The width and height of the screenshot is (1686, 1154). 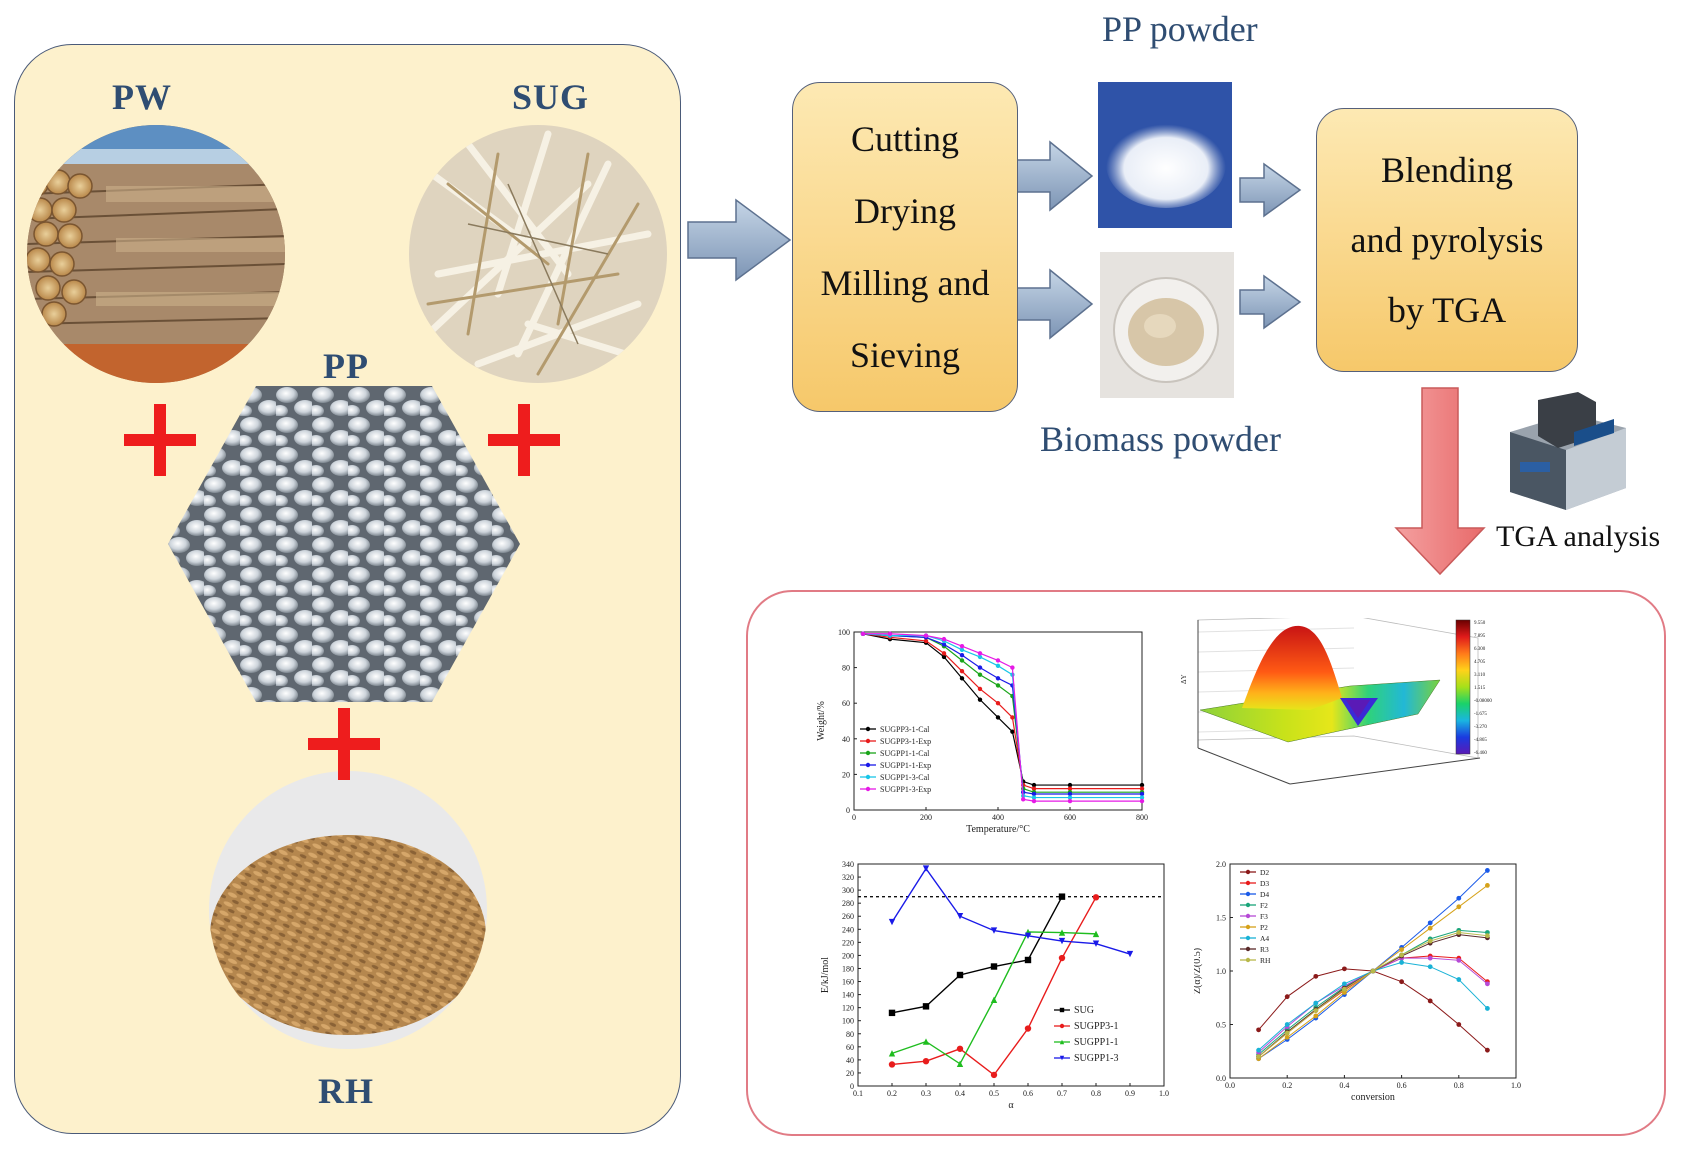 I want to click on y-tick-label: 300, so click(x=848, y=890).